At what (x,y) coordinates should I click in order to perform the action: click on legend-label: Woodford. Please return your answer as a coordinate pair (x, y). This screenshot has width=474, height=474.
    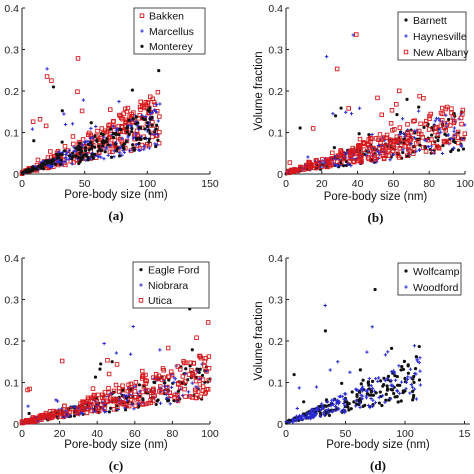
    Looking at the image, I should click on (435, 288).